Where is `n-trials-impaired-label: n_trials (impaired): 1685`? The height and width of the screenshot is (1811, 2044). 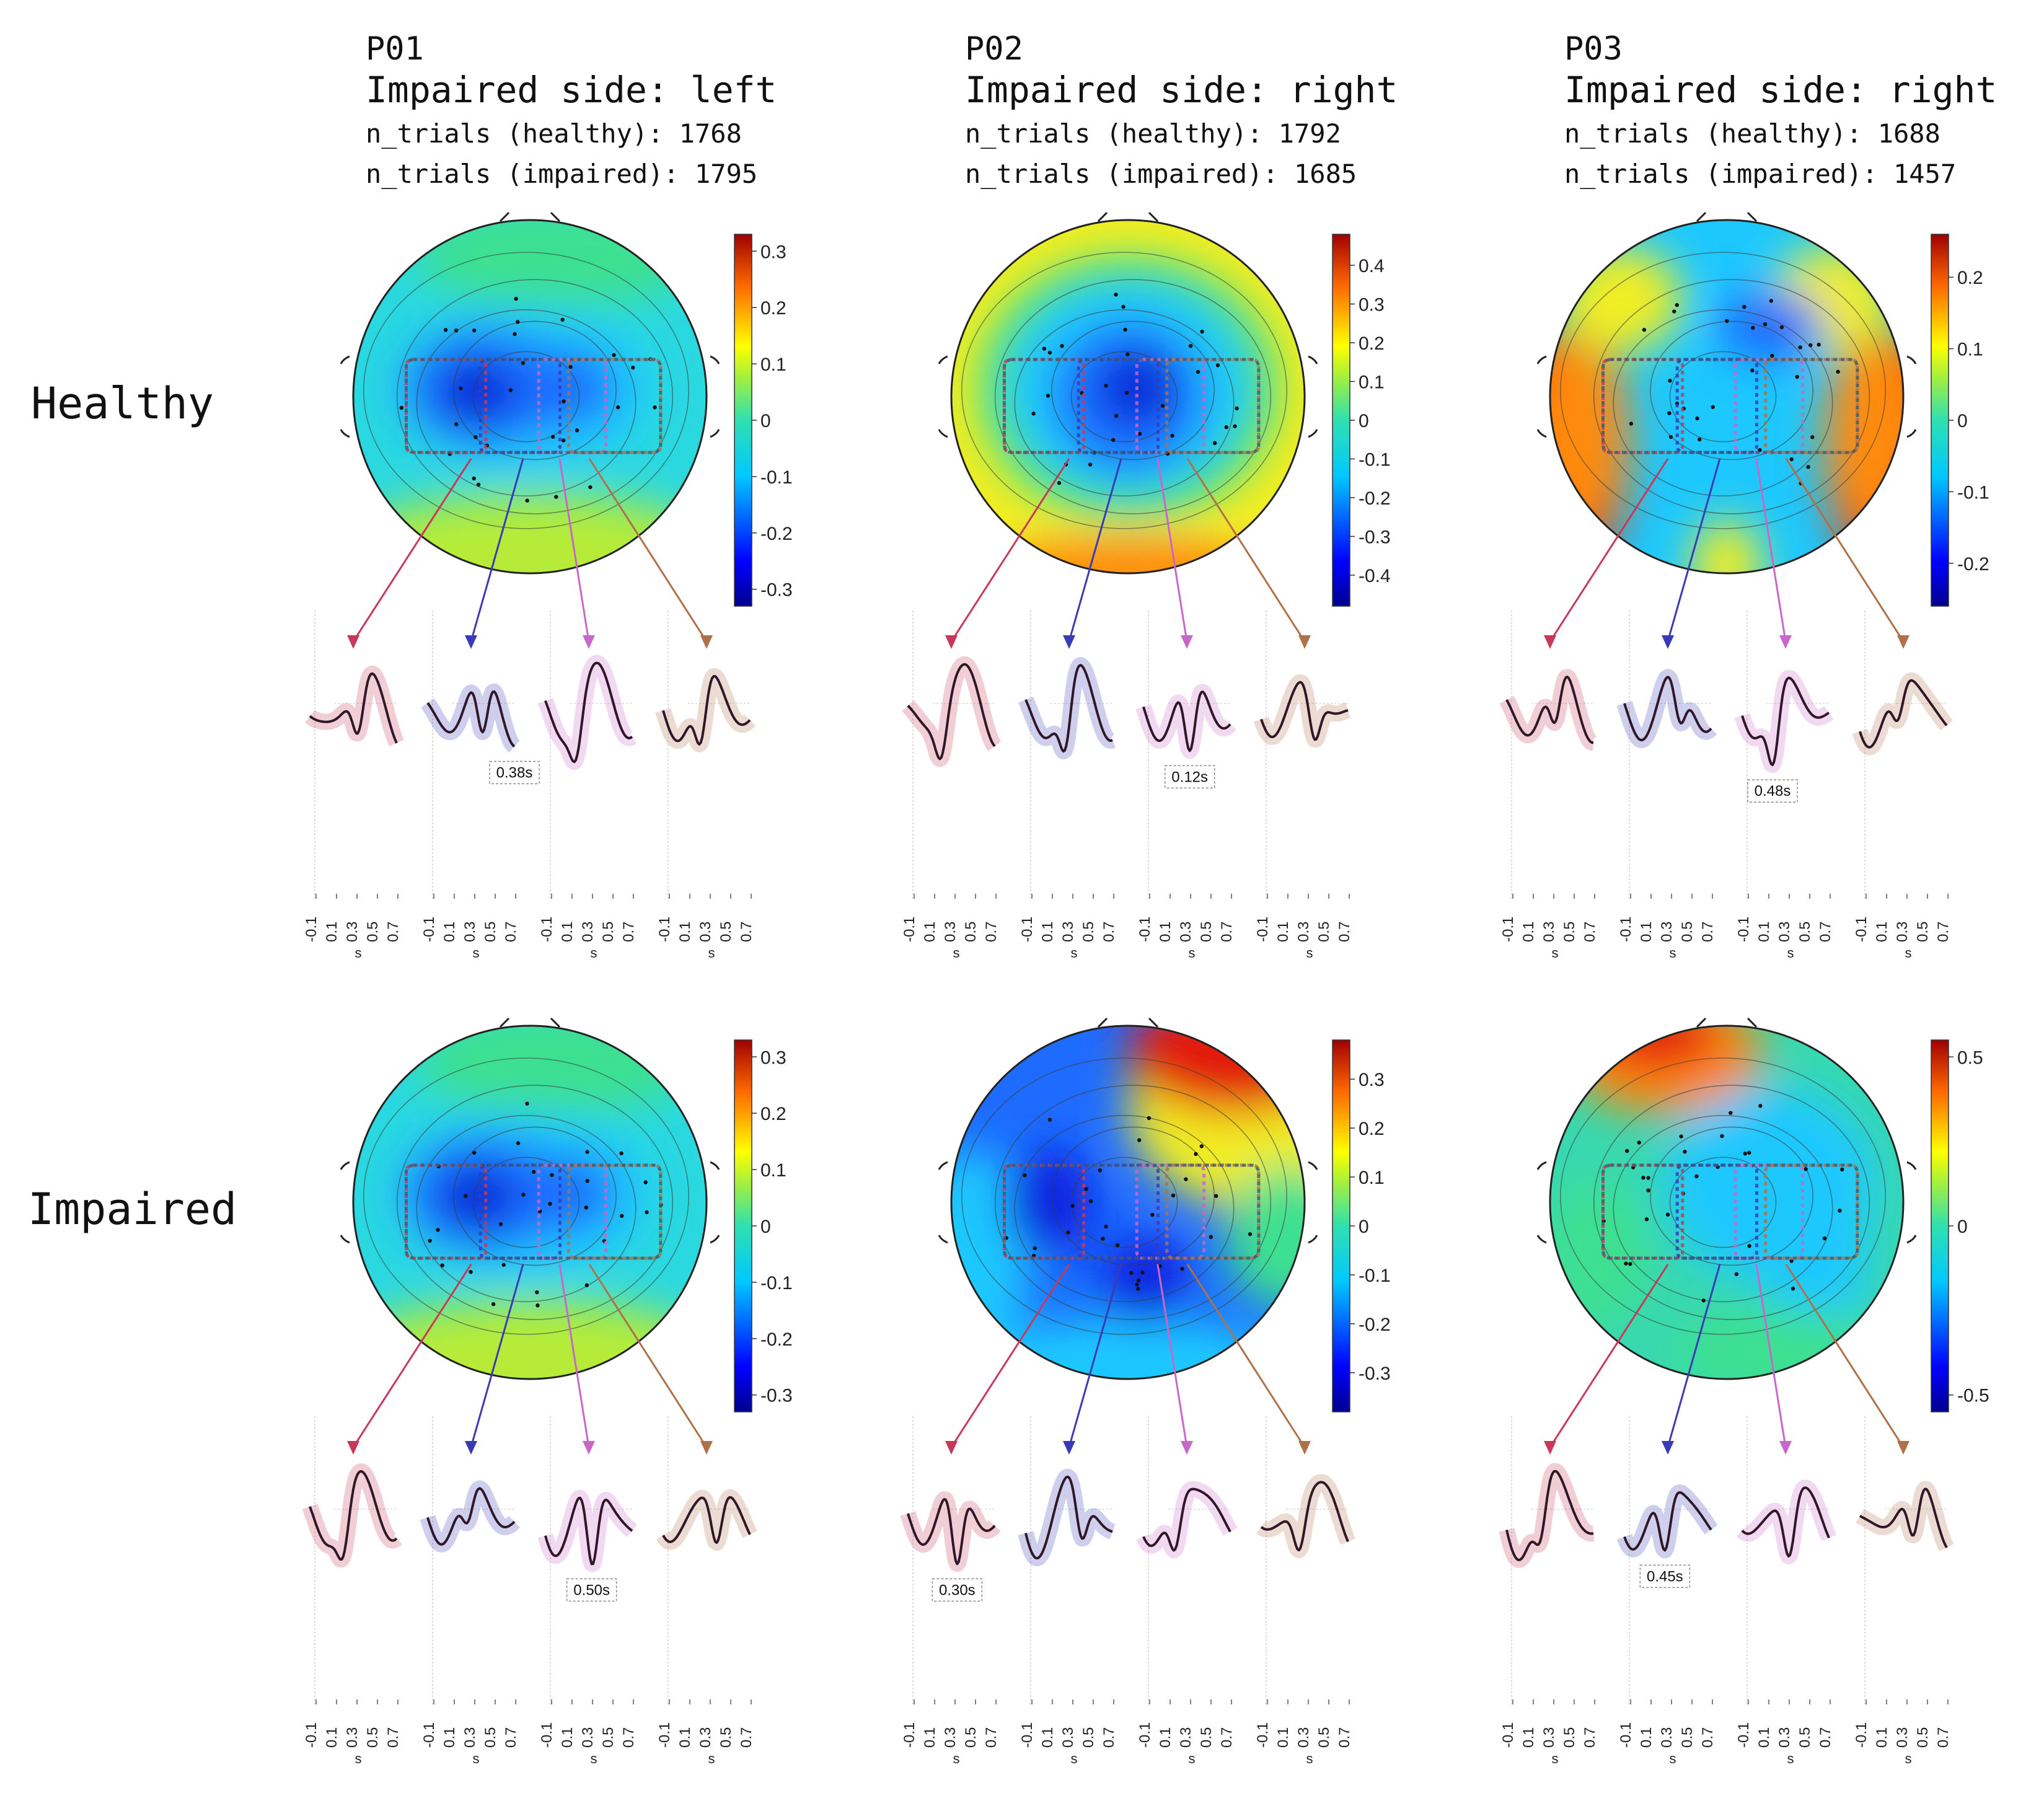
n-trials-impaired-label: n_trials (impaired): 1685 is located at coordinates (1161, 174).